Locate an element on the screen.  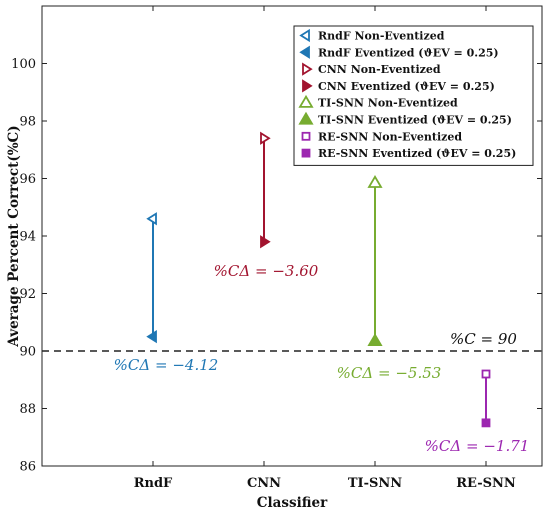
legend-label-tisnn-non: TI-SNN Non-Eventized is located at coordinates (388, 103).